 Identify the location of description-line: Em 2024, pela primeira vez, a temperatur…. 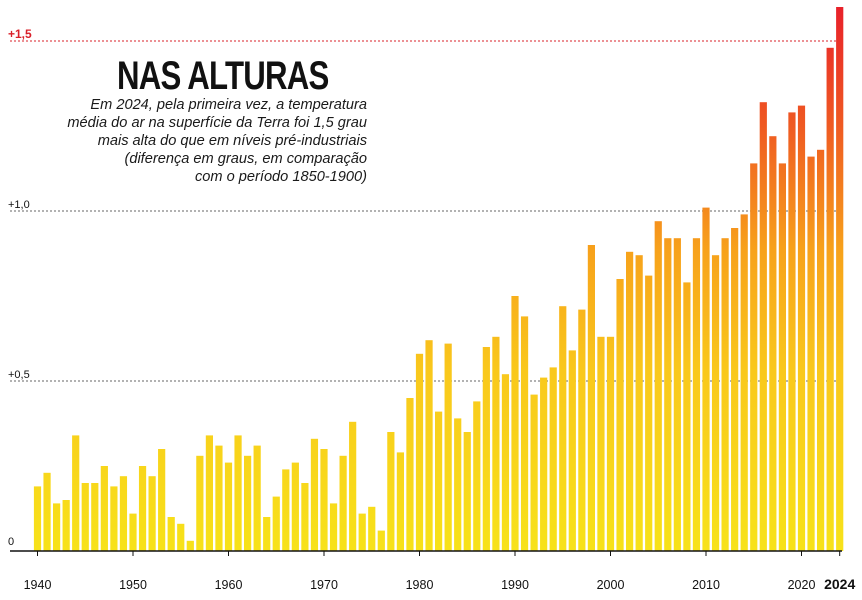
(228, 105).